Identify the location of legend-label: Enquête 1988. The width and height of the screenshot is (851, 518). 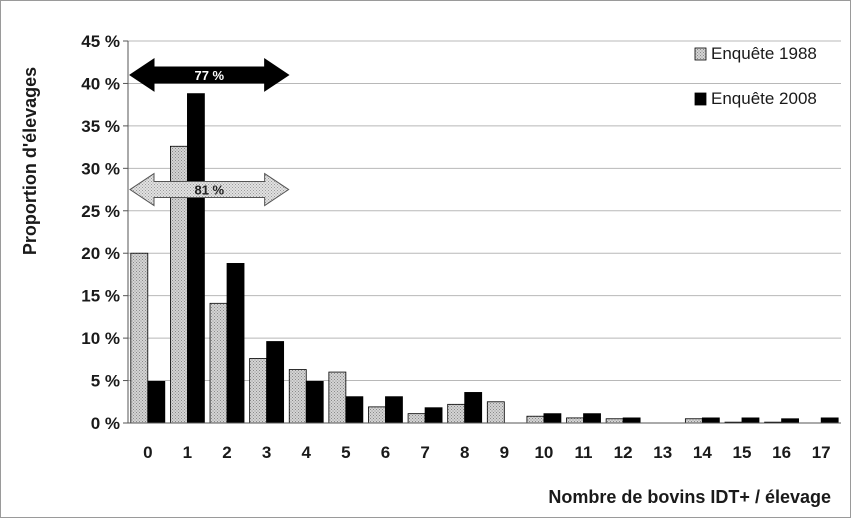
(764, 53).